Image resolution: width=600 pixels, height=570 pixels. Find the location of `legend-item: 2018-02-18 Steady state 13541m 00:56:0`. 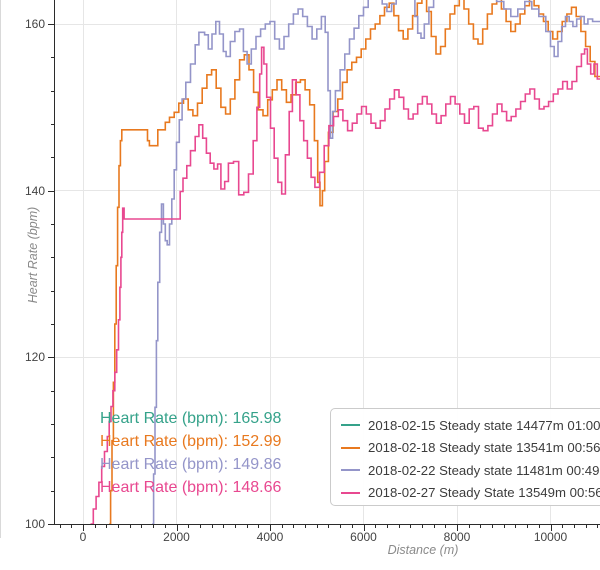

legend-item: 2018-02-18 Steady state 13541m 00:56:0 is located at coordinates (470, 448).